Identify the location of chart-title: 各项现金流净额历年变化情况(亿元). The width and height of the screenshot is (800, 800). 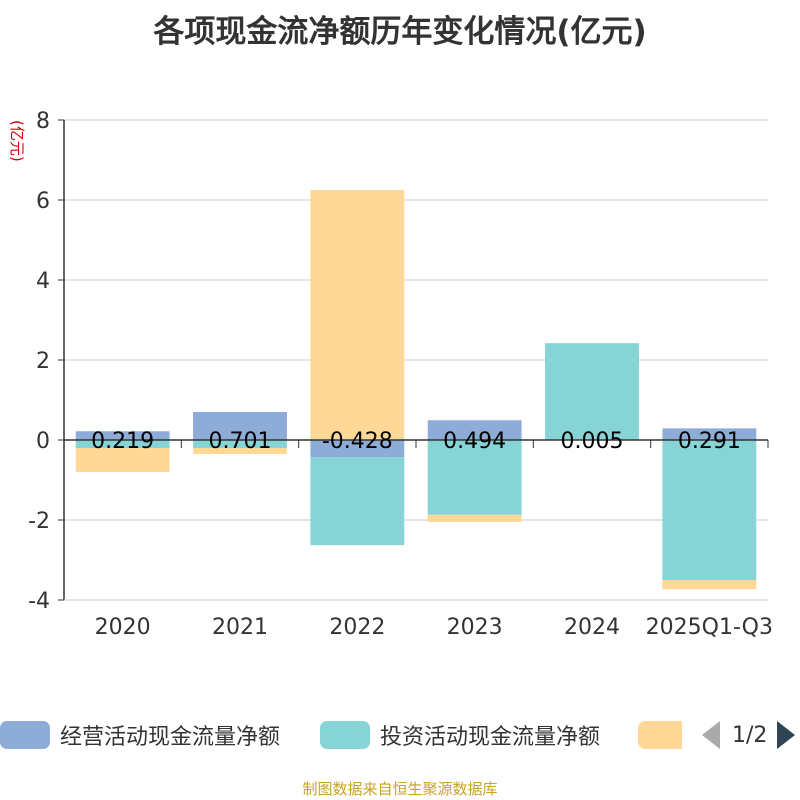
(400, 32).